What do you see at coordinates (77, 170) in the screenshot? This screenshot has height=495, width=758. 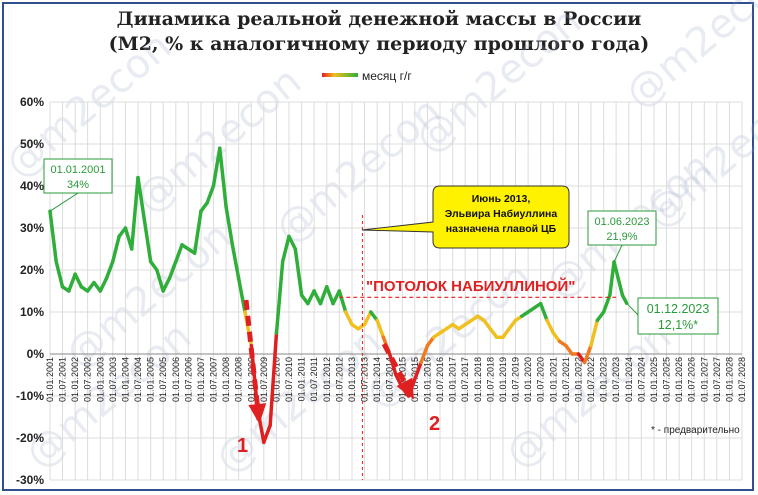 I see `callout-2001-line: 01.01.2001` at bounding box center [77, 170].